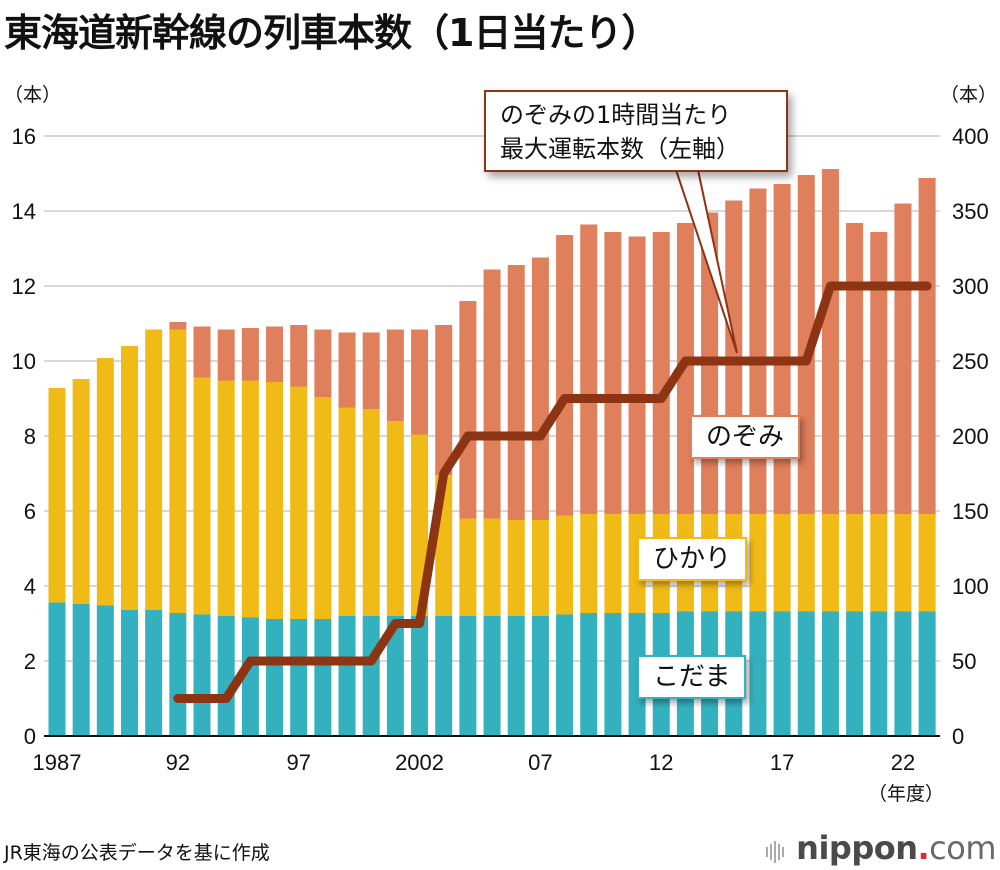 This screenshot has width=1000, height=870. Describe the element at coordinates (970, 211) in the screenshot. I see `right-tick-label: 350` at that location.